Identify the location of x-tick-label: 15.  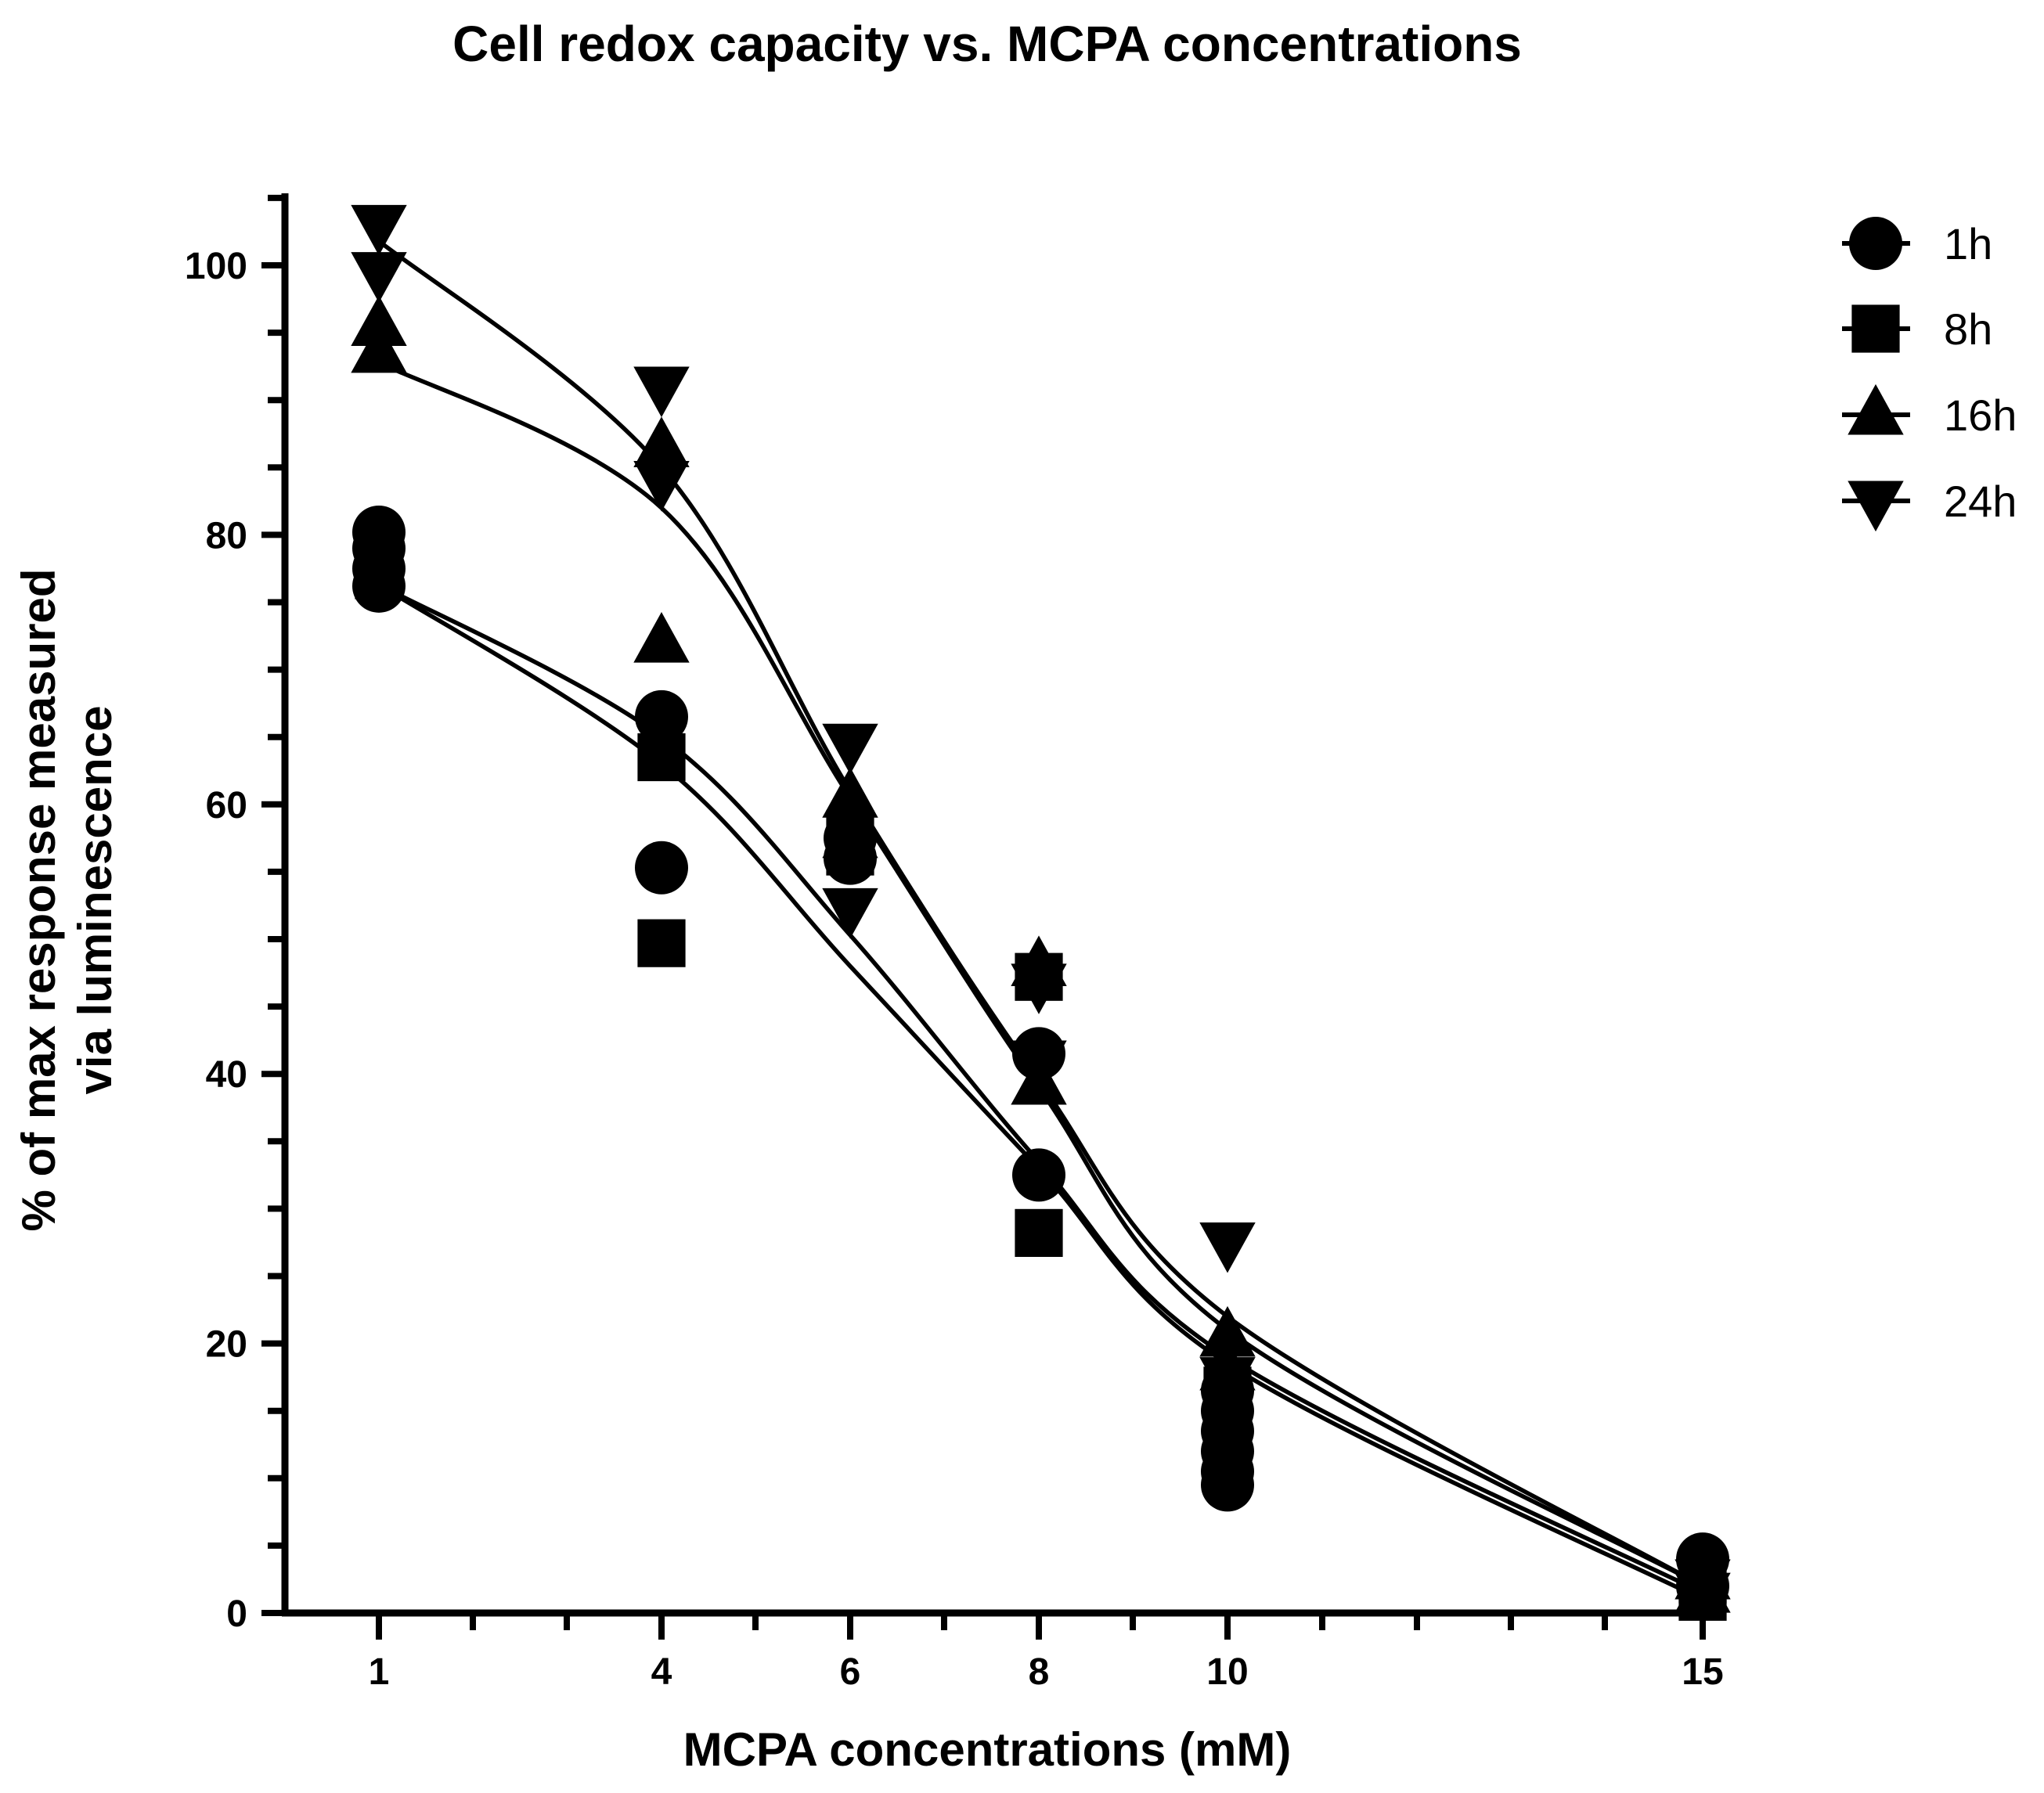
(1702, 1672).